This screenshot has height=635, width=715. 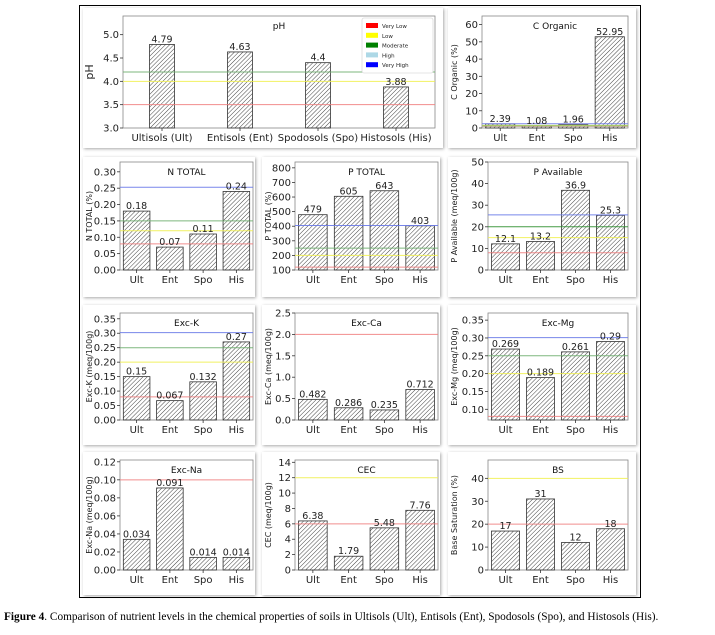 What do you see at coordinates (105, 516) in the screenshot?
I see `y-tick-label: 0.06` at bounding box center [105, 516].